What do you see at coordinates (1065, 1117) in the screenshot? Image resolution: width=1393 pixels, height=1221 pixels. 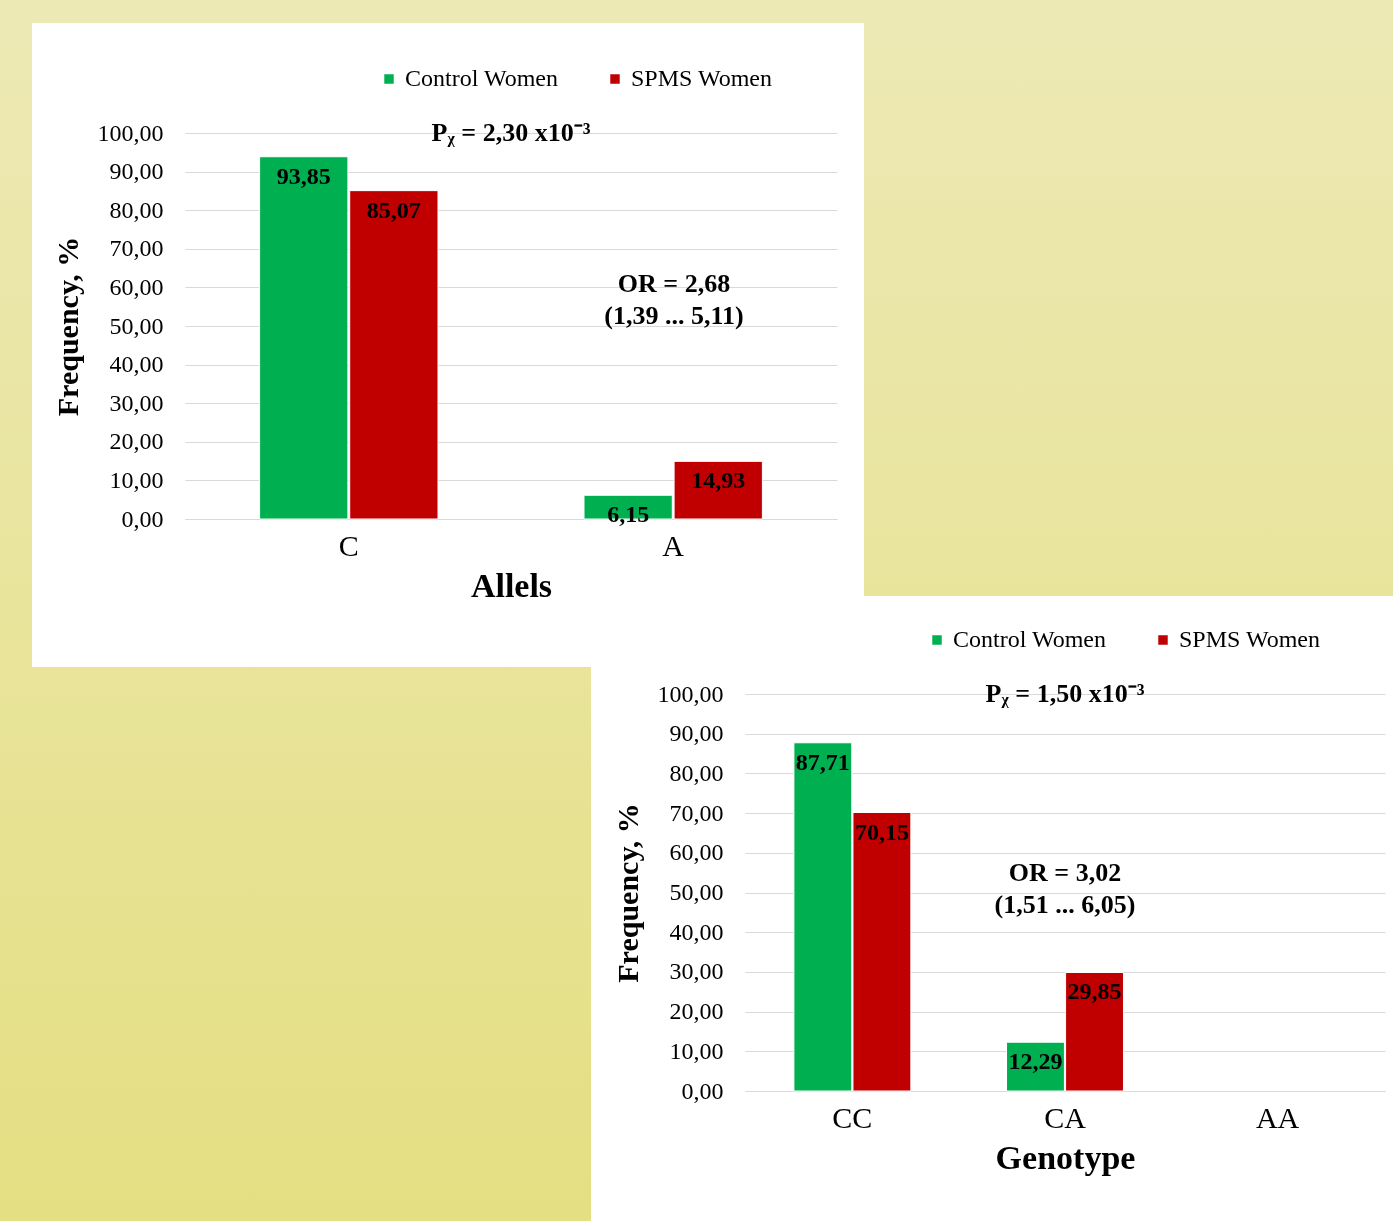 I see `x-tick-label: CA` at bounding box center [1065, 1117].